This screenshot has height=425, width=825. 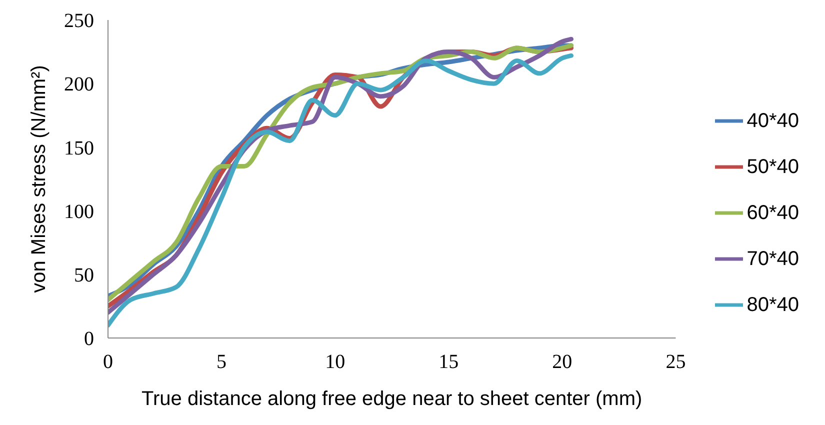 I want to click on legend-label: 40*40, so click(x=772, y=121).